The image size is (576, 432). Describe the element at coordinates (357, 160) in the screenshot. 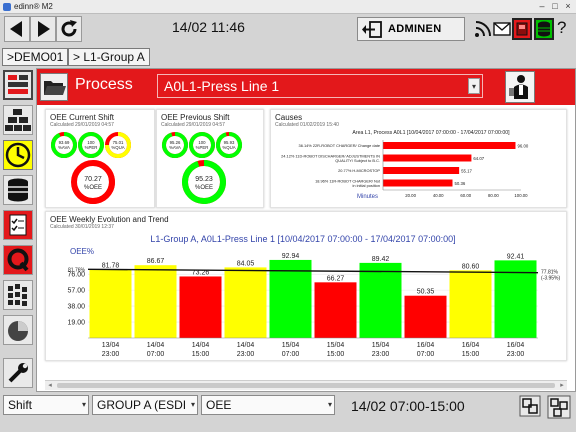

I see `causes-category-label: QUALITY/ Subject to B.C.` at that location.